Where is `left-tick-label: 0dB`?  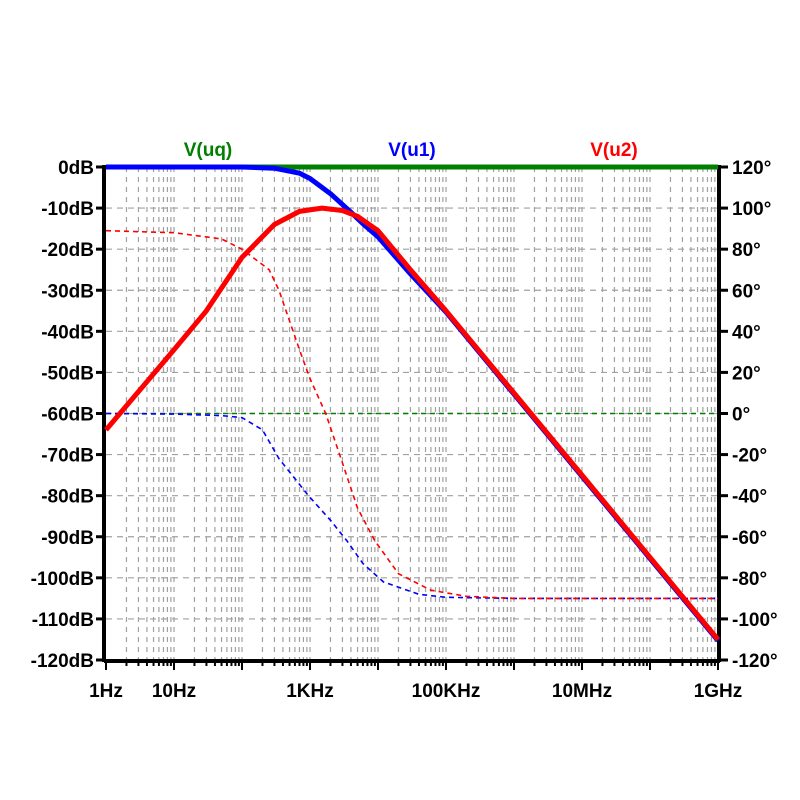 left-tick-label: 0dB is located at coordinates (76, 168).